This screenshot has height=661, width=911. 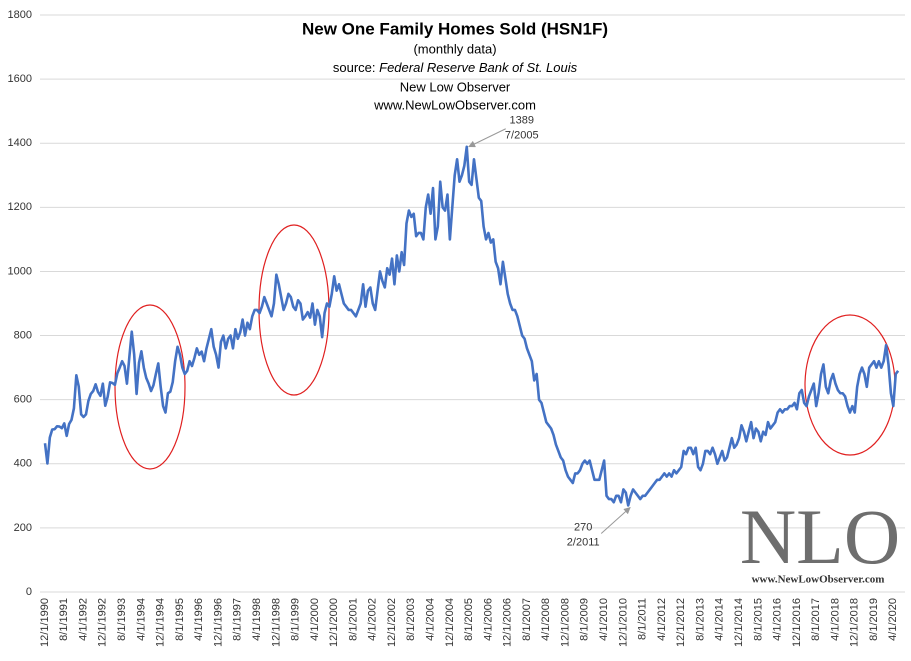 I want to click on x-tick-label: 12/1/1992, so click(x=103, y=622).